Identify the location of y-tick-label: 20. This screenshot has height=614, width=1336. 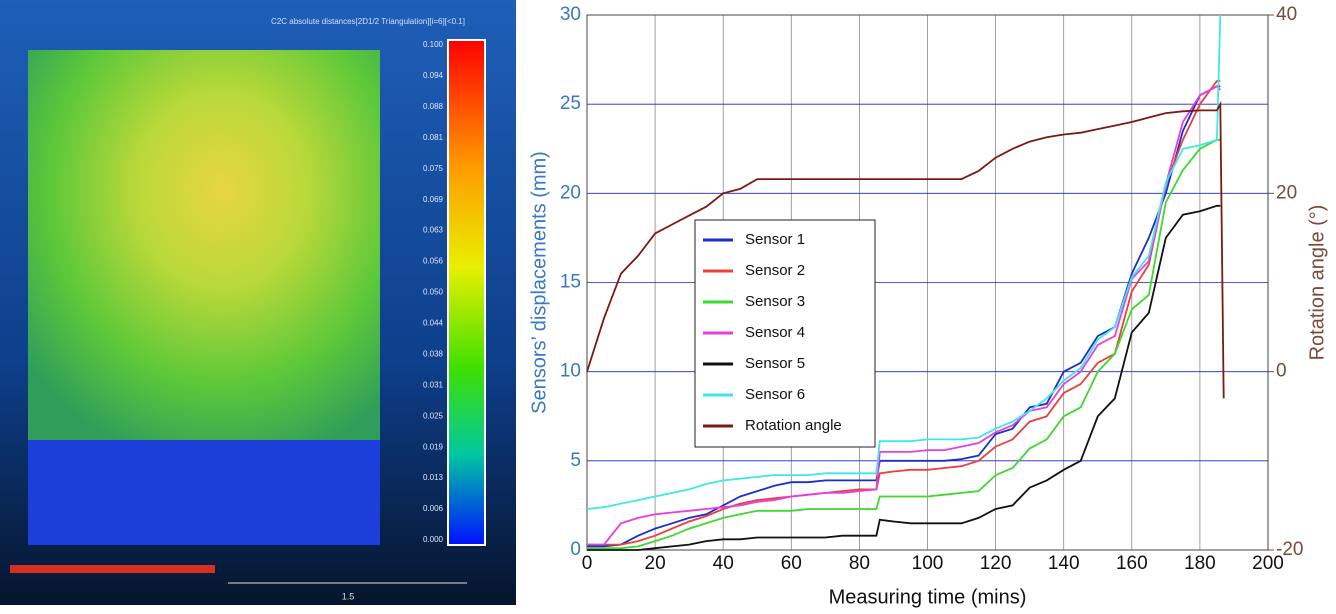
(570, 192).